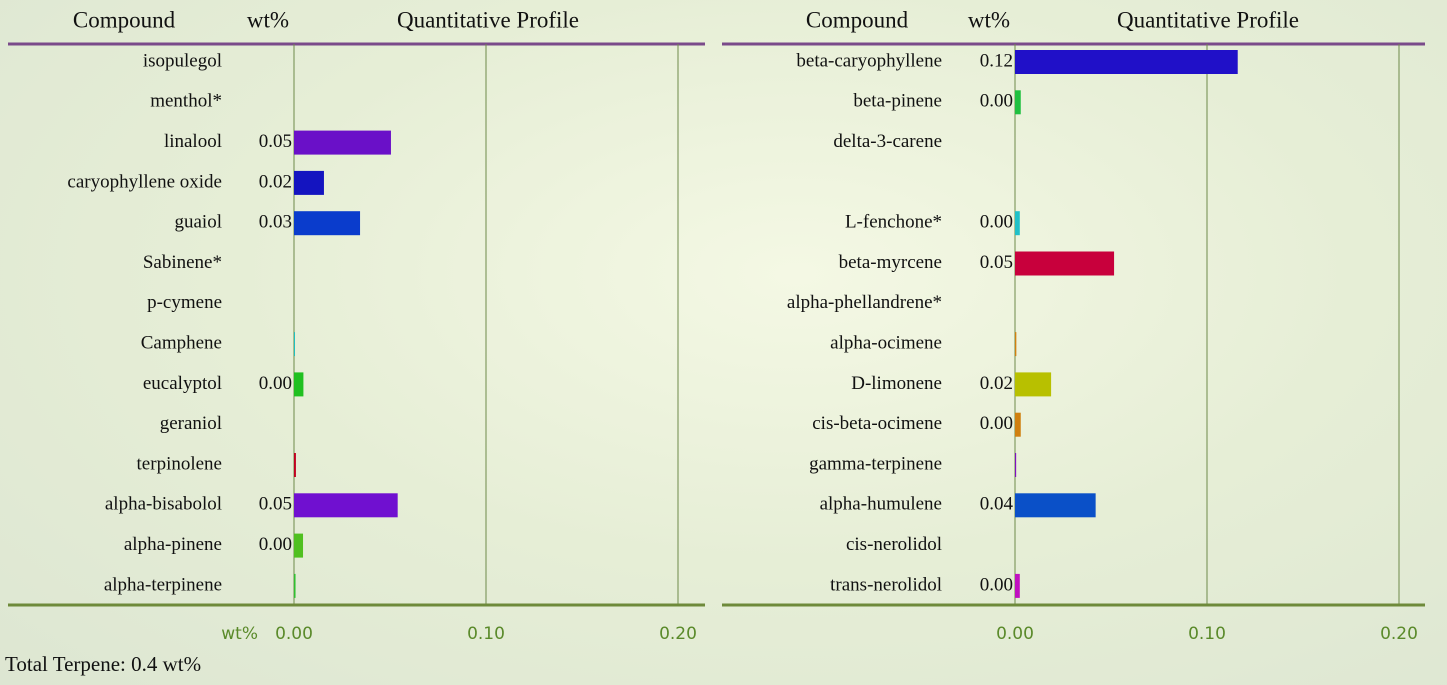  Describe the element at coordinates (181, 342) in the screenshot. I see `compound-name: Camphene` at that location.